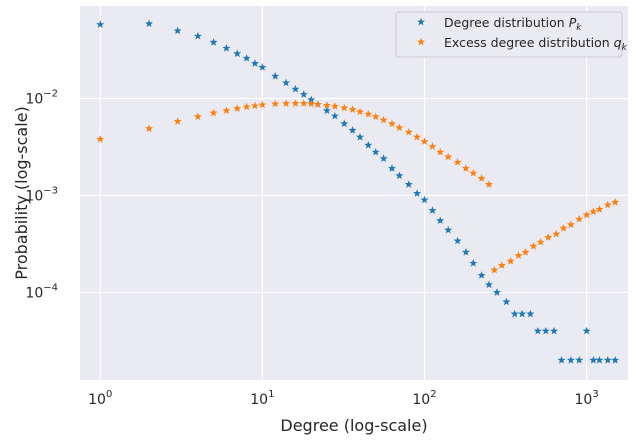 Image resolution: width=636 pixels, height=440 pixels. What do you see at coordinates (50, 190) in the screenshot?
I see `y-tick-exponent: −3` at bounding box center [50, 190].